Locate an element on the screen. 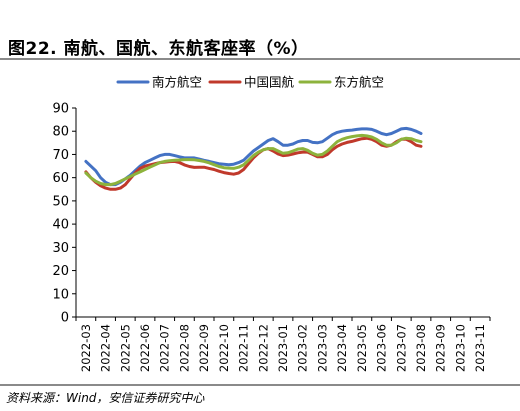 The height and width of the screenshot is (411, 520). y-tick-label: 10 is located at coordinates (60, 294).